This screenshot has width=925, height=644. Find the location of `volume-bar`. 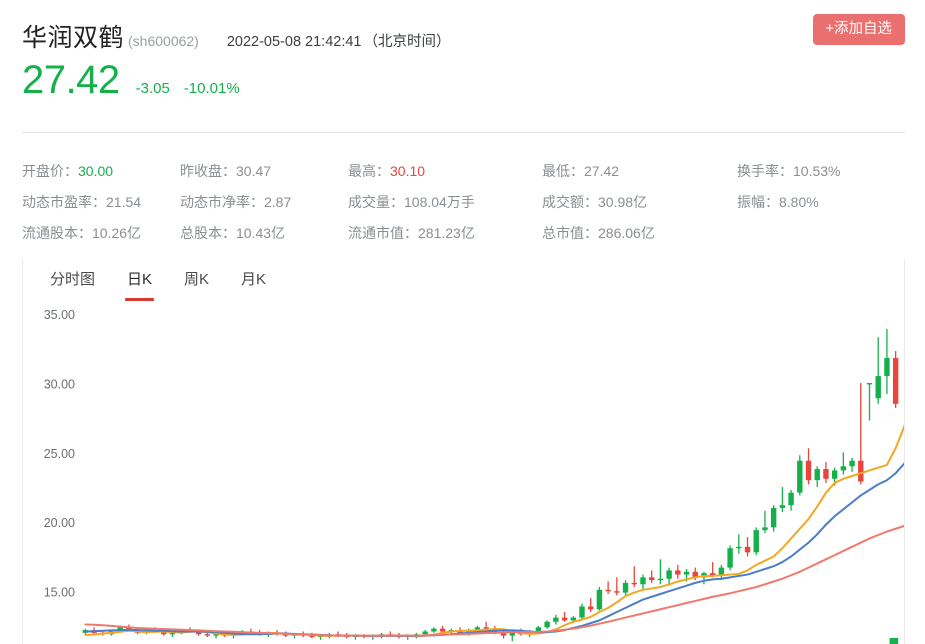

volume-bar is located at coordinates (894, 641).